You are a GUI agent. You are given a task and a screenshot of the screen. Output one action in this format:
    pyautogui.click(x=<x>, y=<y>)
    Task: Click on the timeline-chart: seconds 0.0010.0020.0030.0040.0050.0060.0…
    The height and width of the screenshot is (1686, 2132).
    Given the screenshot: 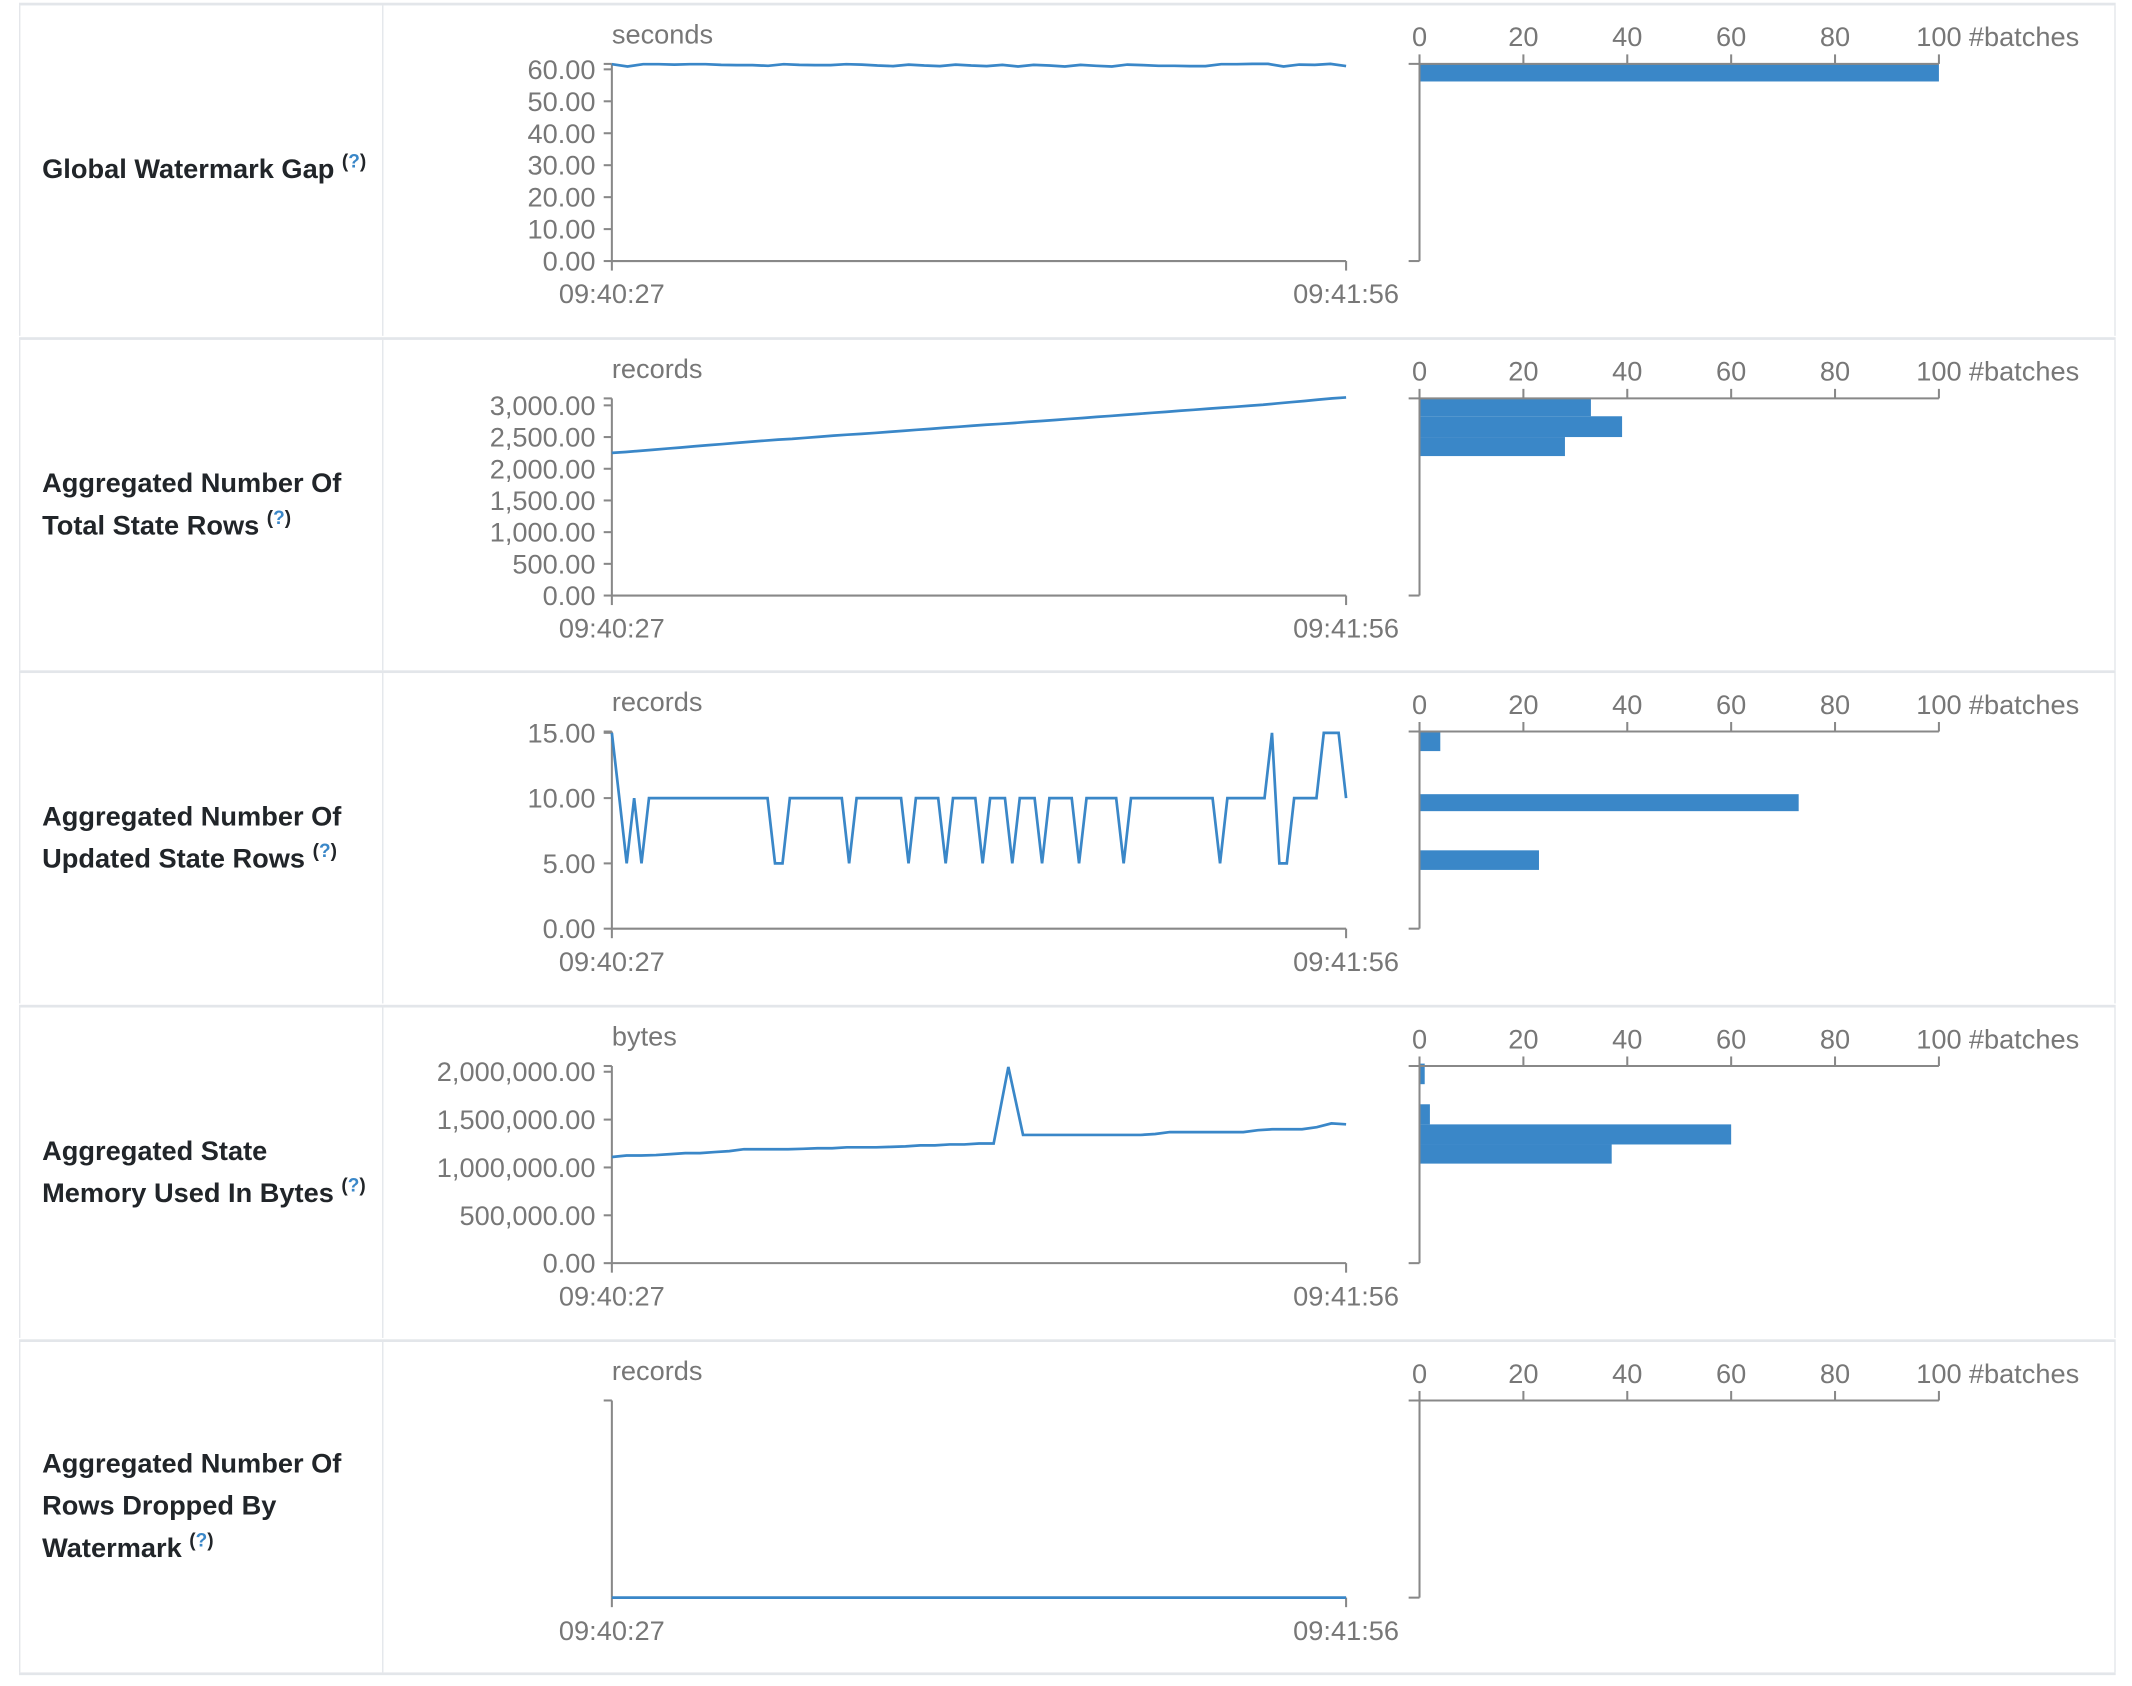 What is the action you would take?
    pyautogui.click(x=963, y=164)
    